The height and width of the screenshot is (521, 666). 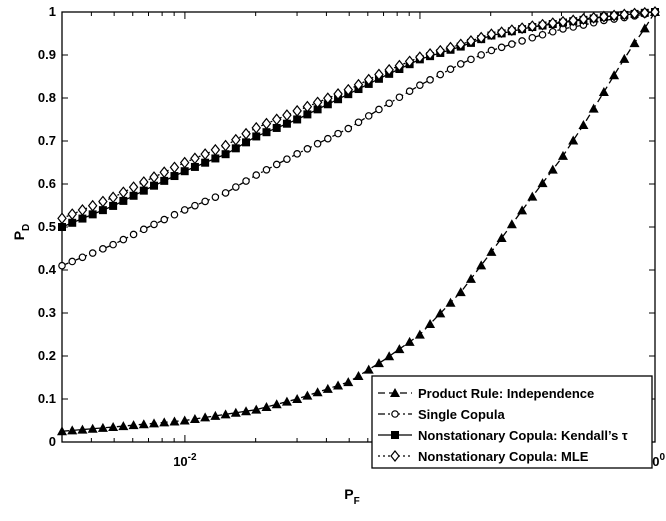 I want to click on legend-label: Nonstationary Copula: MLE, so click(x=503, y=456).